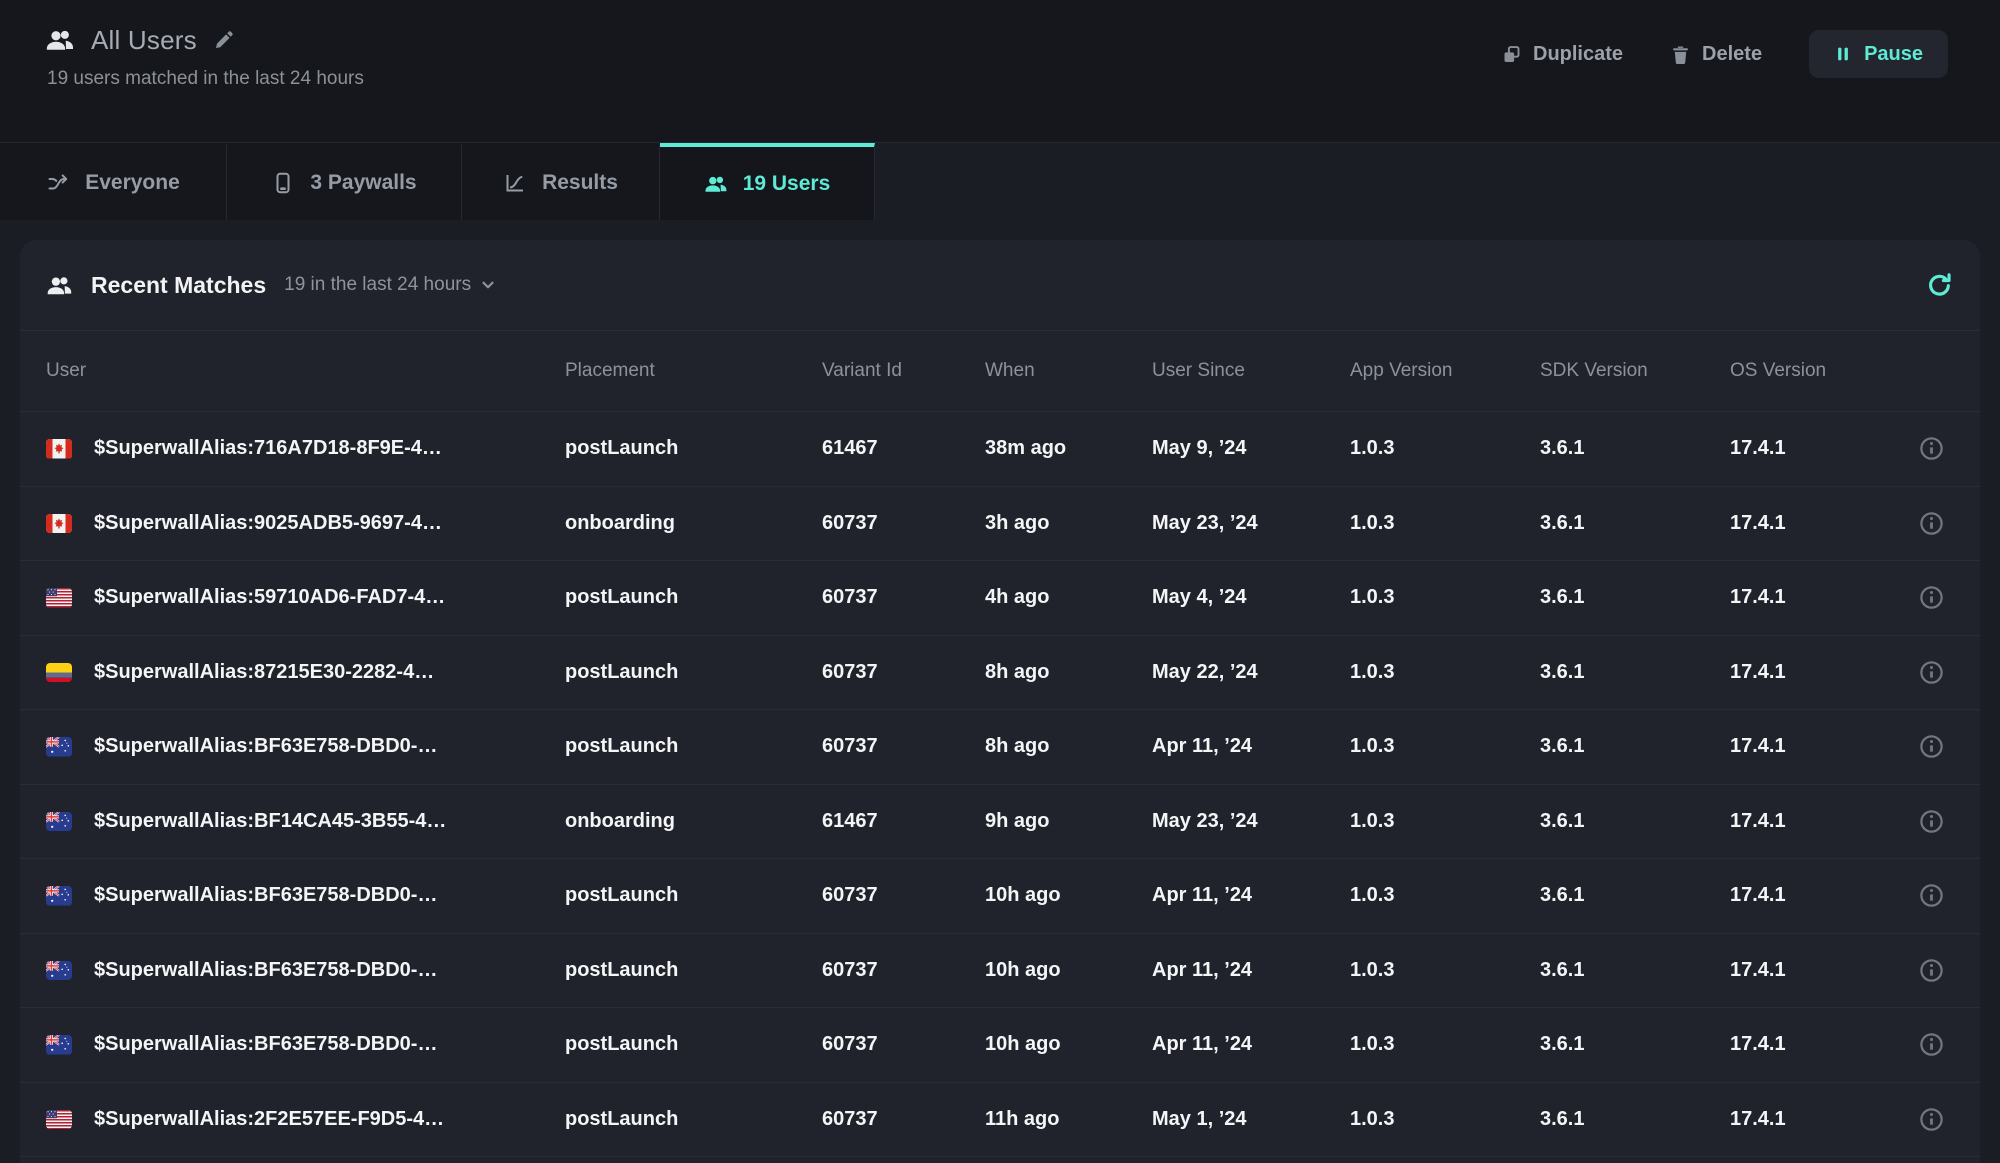  What do you see at coordinates (488, 285) in the screenshot?
I see `chevron-down-icon` at bounding box center [488, 285].